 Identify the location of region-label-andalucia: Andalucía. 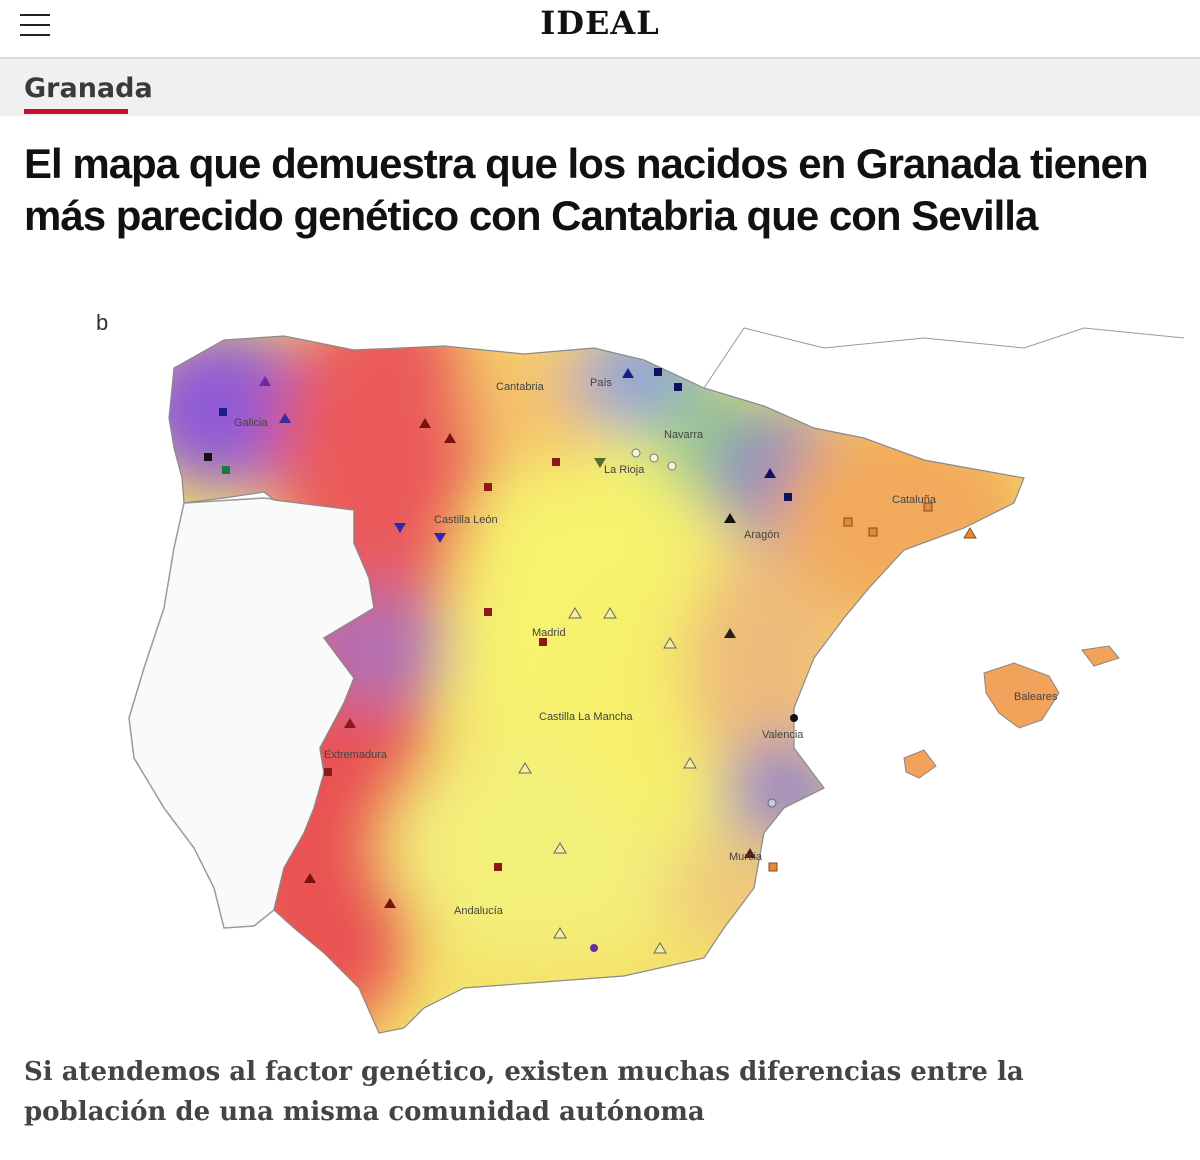
(479, 911).